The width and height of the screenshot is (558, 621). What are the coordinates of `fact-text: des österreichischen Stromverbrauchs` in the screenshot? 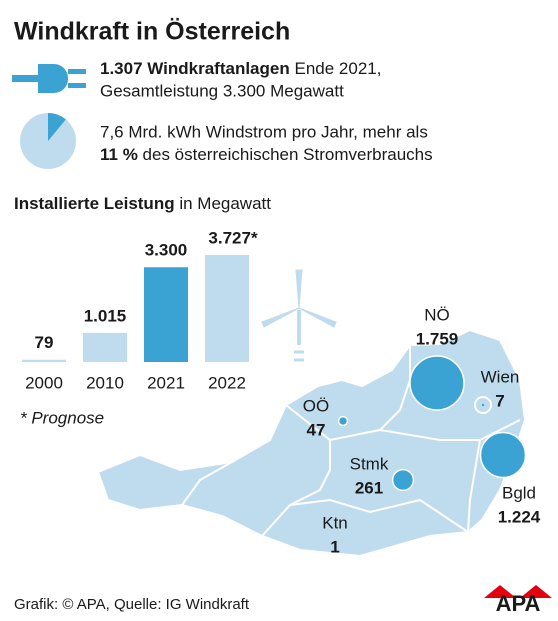 It's located at (288, 154).